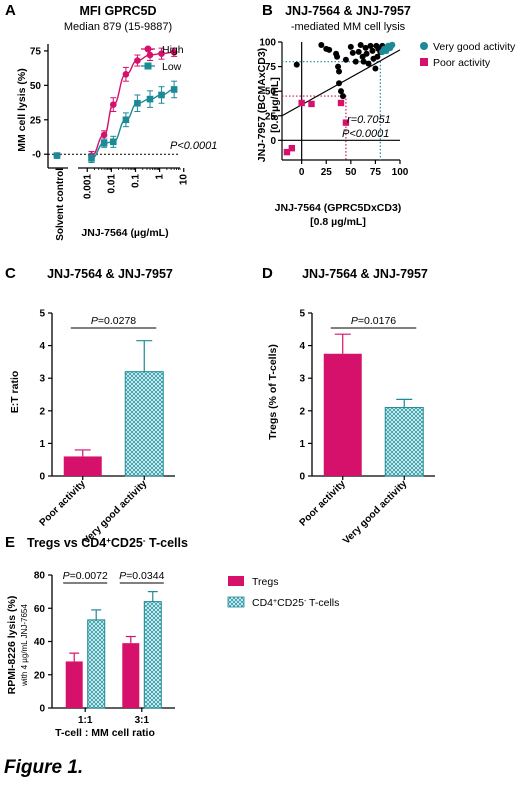 The image size is (520, 789). Describe the element at coordinates (267, 273) in the screenshot. I see `panel-d-letter: D` at that location.